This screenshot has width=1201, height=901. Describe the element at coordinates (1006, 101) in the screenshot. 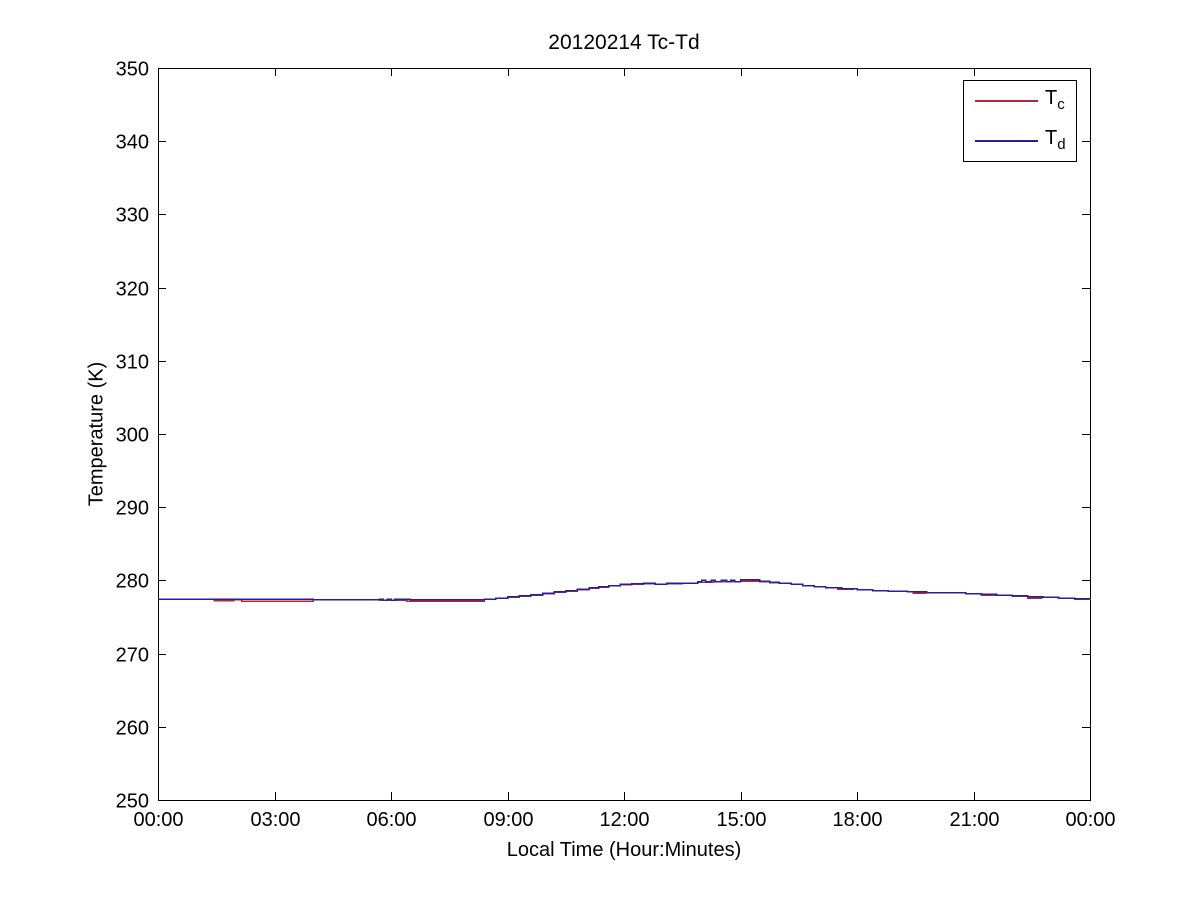

I see `legend-line-tc` at that location.